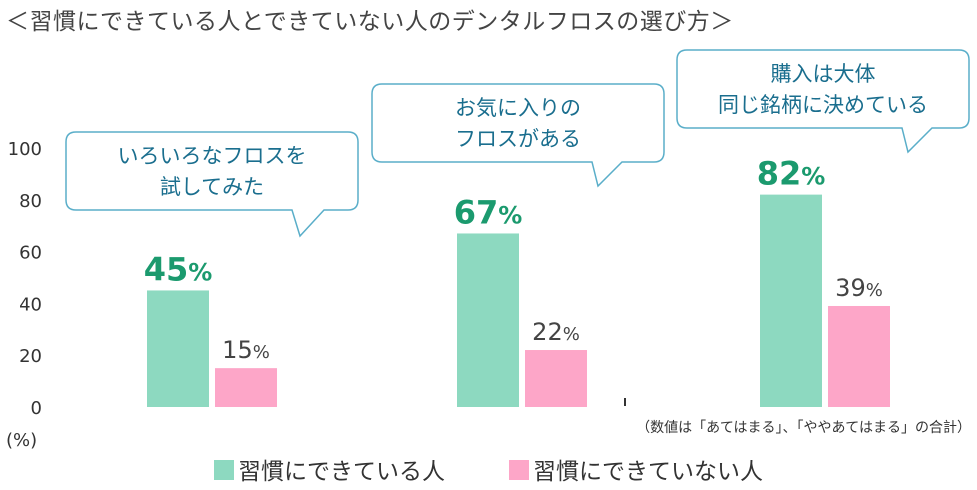 The height and width of the screenshot is (490, 977). What do you see at coordinates (30, 201) in the screenshot?
I see `y-tick-label: 80` at bounding box center [30, 201].